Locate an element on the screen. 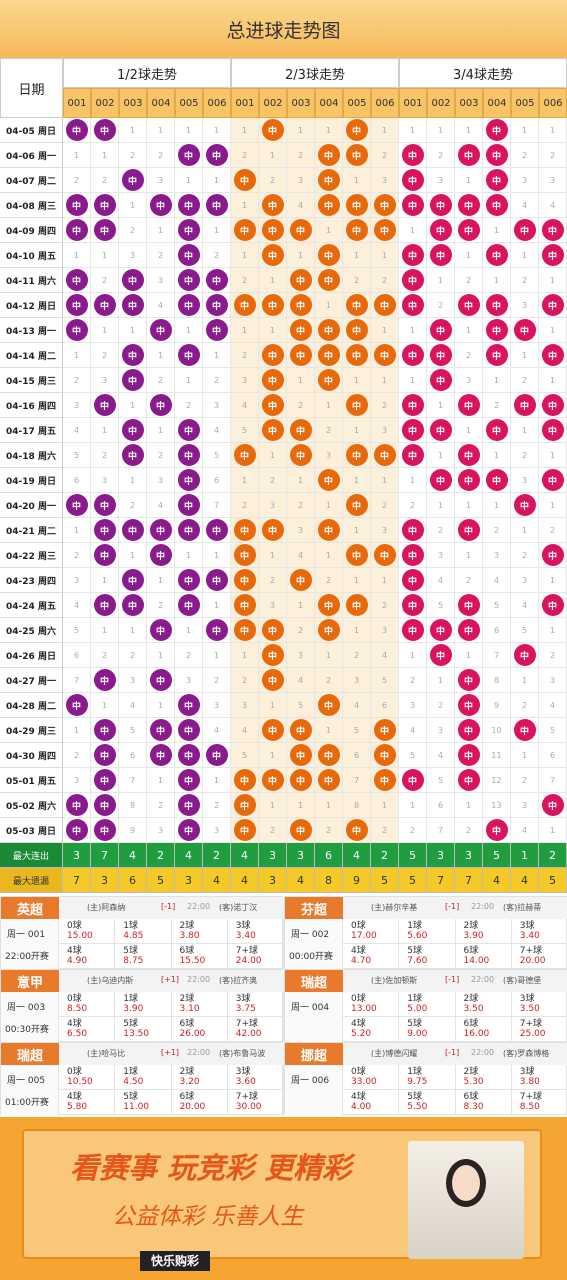 This screenshot has height=1280, width=567. trend-cell: 7 is located at coordinates (497, 655).